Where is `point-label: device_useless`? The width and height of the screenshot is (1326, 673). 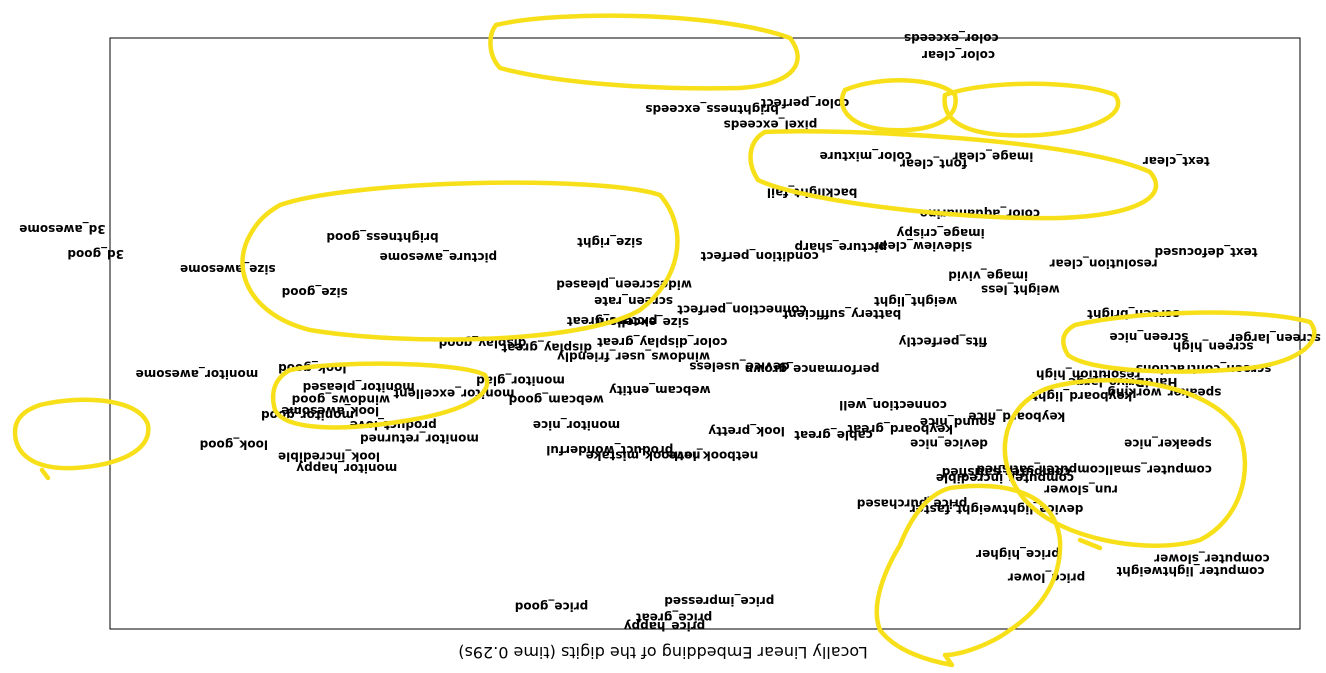
point-label: device_useless is located at coordinates (739, 366).